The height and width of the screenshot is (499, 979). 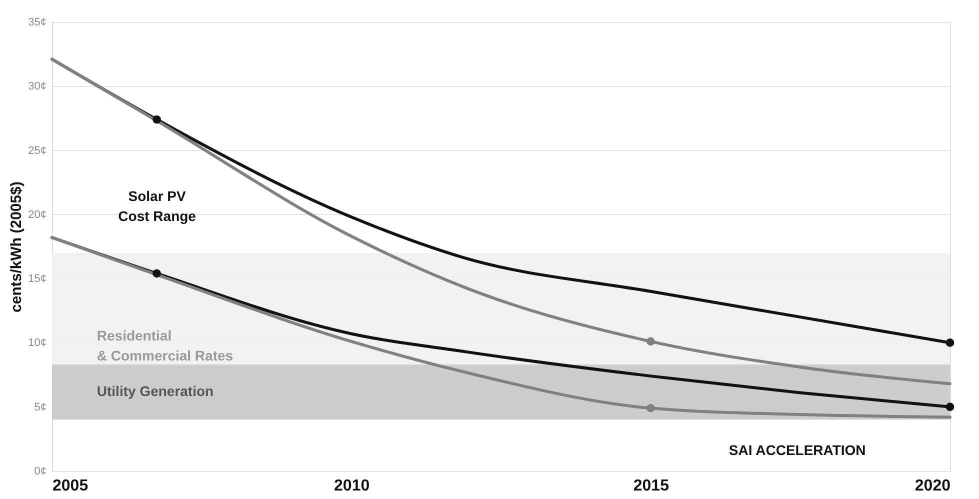 What do you see at coordinates (797, 450) in the screenshot?
I see `annotation: SAI ACCELERATION` at bounding box center [797, 450].